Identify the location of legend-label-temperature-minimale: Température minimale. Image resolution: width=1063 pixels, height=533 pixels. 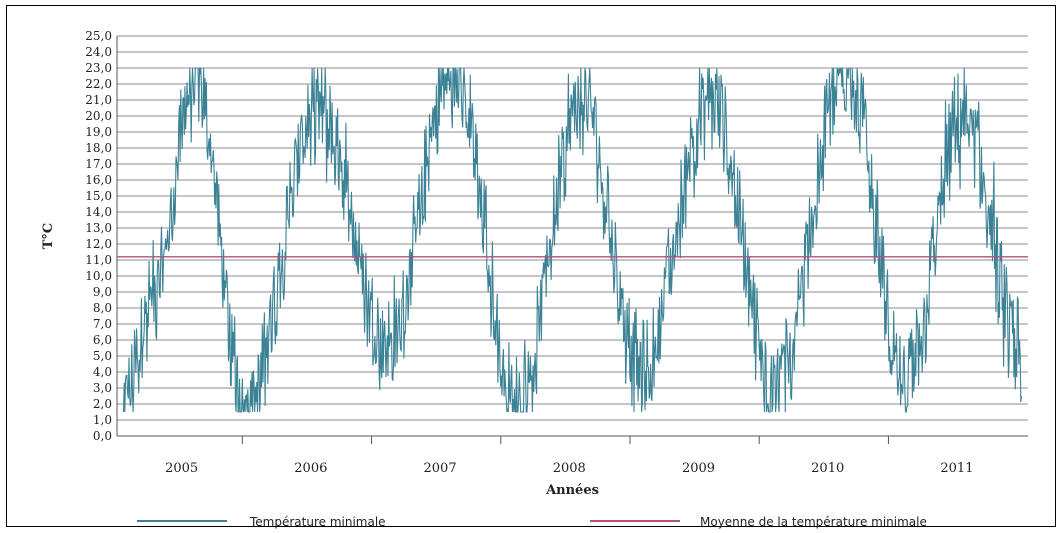
(317, 522).